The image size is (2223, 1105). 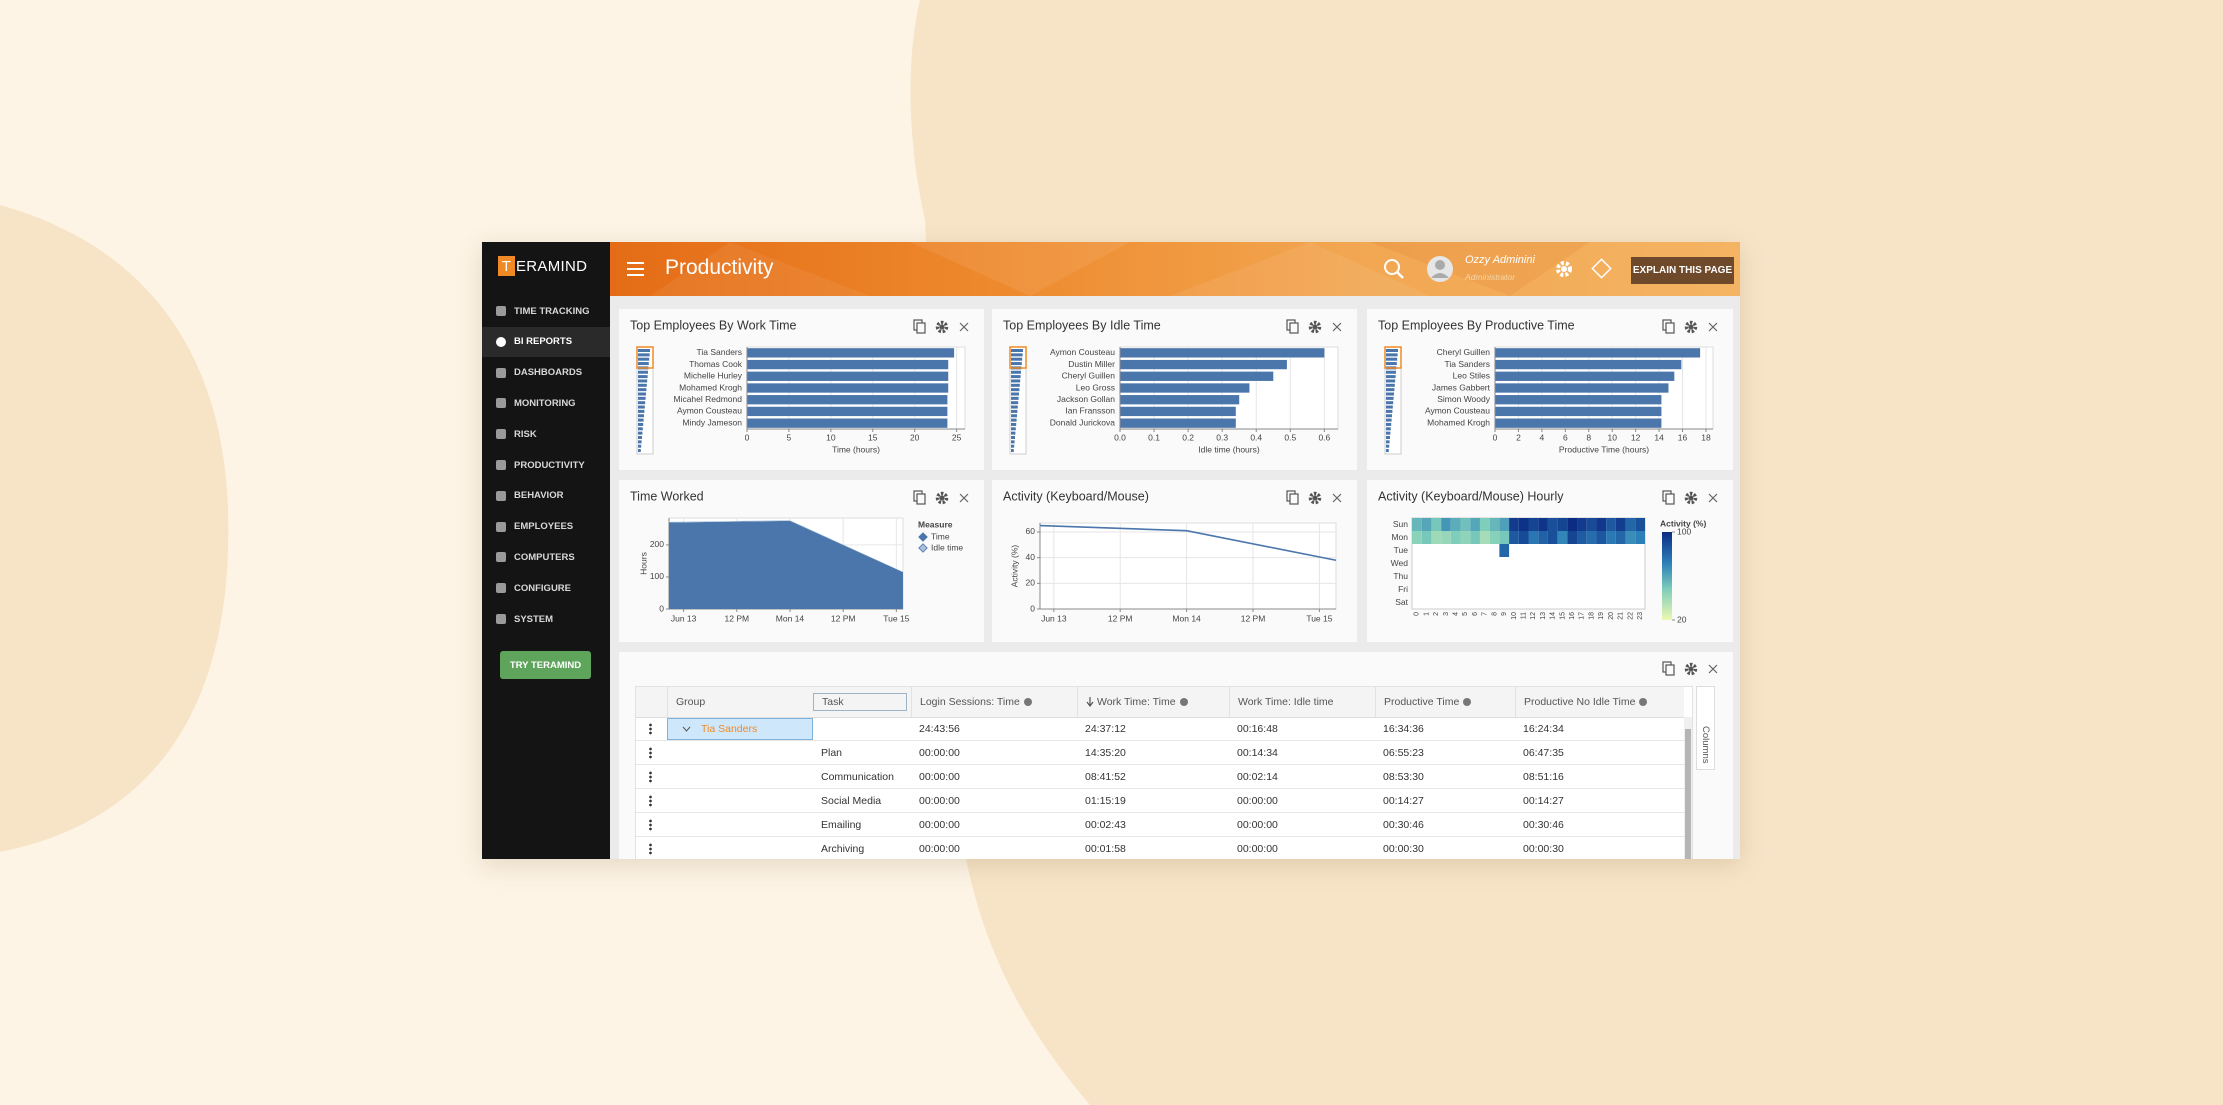 I want to click on menu-item: SYSTEM, so click(x=546, y=619).